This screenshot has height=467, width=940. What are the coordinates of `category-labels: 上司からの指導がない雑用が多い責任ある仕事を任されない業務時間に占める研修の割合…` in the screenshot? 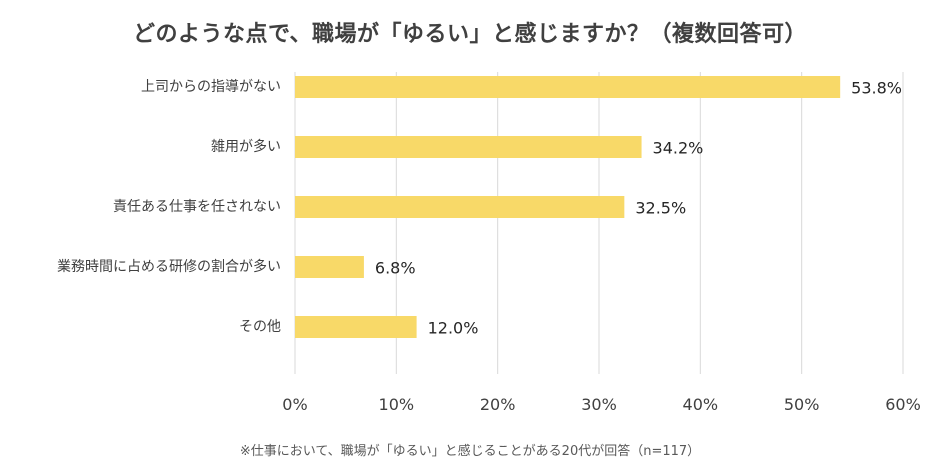 It's located at (169, 207).